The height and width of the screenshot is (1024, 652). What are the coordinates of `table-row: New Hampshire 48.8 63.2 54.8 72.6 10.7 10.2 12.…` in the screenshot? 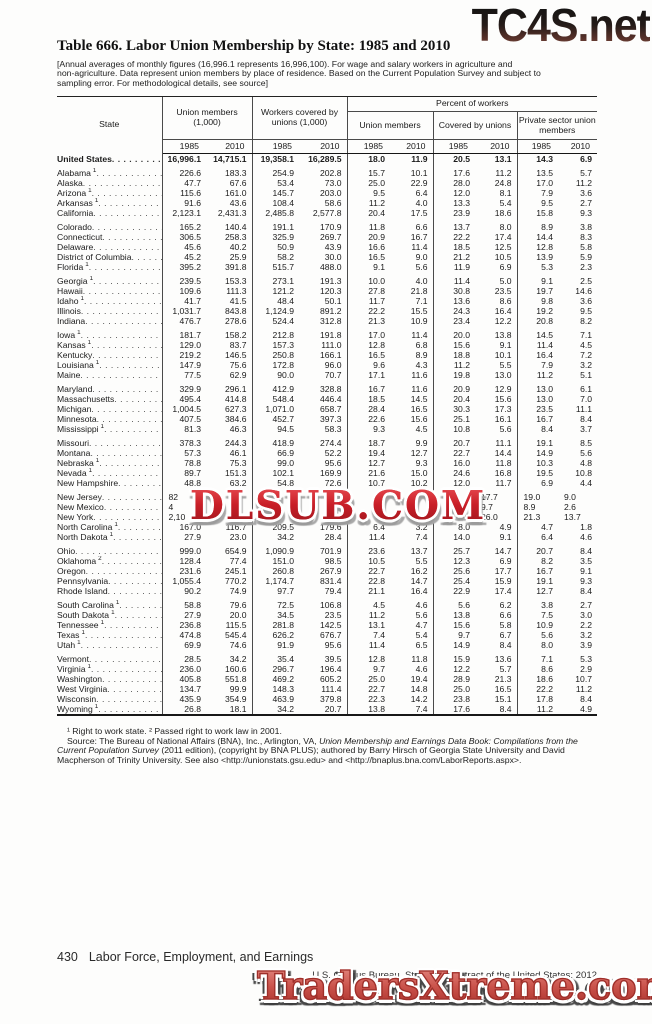 It's located at (327, 483).